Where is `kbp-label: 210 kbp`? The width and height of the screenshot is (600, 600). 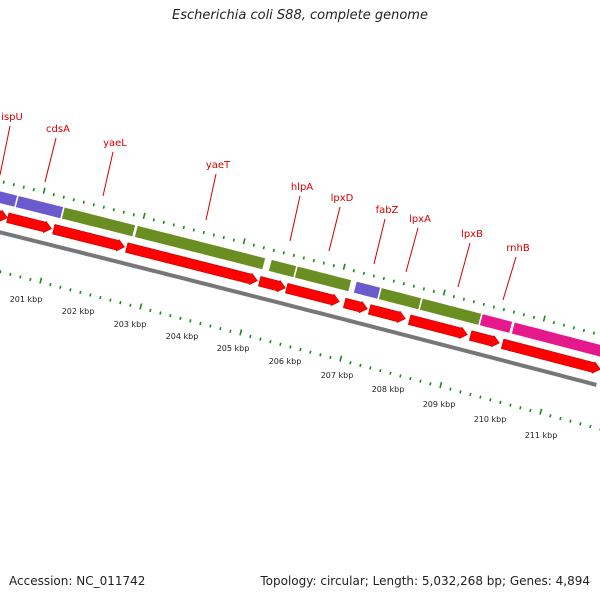 kbp-label: 210 kbp is located at coordinates (490, 419).